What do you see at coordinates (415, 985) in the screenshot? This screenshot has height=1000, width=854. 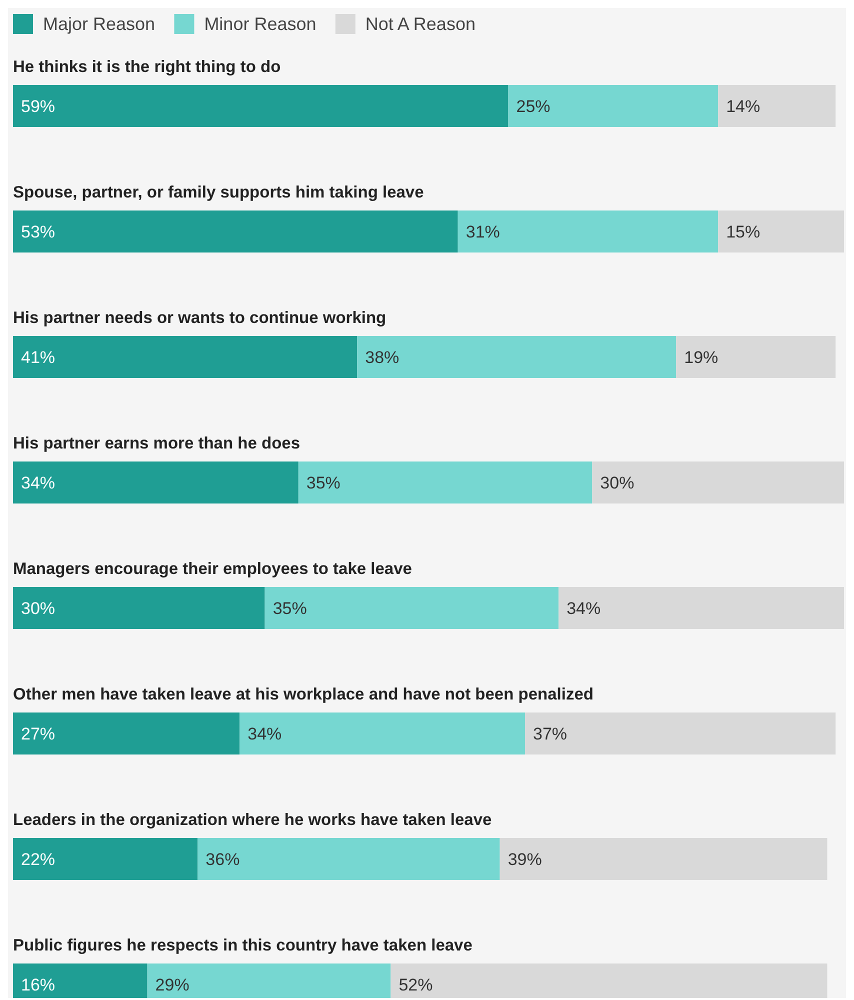 I see `data-label: 52%` at bounding box center [415, 985].